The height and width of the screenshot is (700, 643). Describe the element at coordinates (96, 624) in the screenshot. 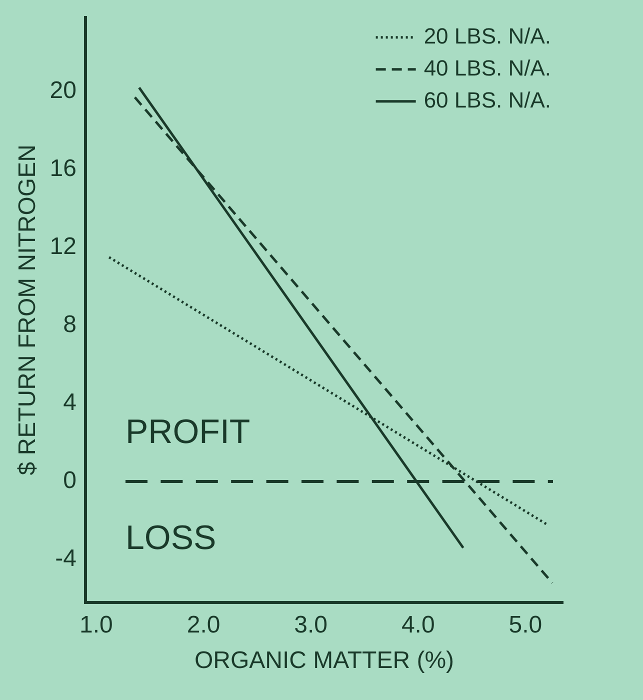

I see `x-tick-label: 1.0` at that location.